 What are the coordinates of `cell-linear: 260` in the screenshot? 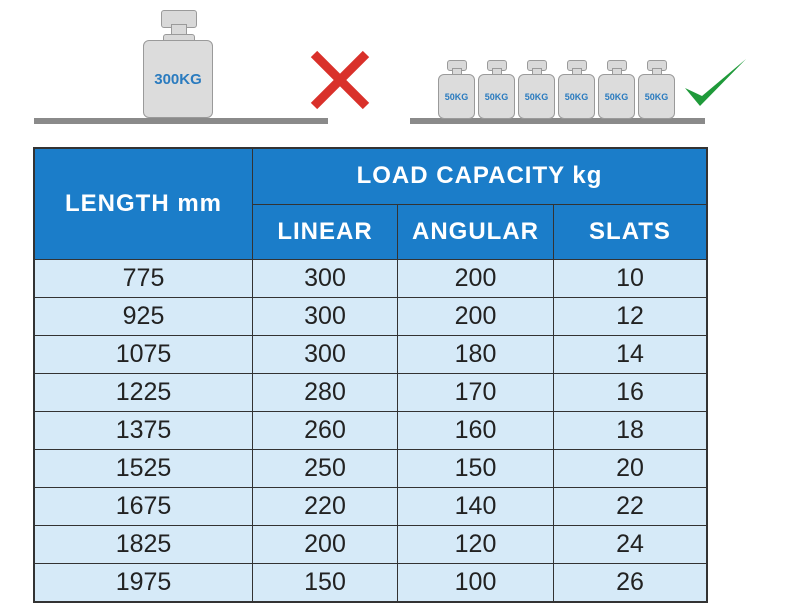 It's located at (325, 430).